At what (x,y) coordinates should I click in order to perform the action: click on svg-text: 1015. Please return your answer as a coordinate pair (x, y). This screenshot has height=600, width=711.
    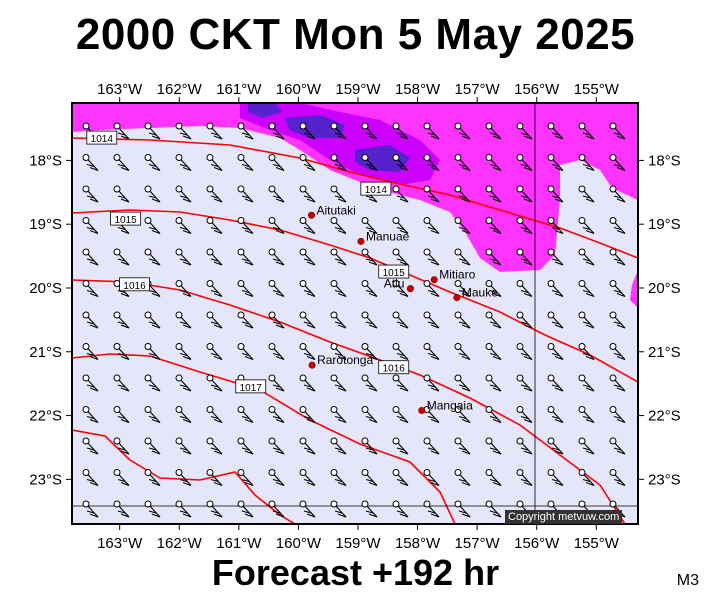
    Looking at the image, I should click on (125, 220).